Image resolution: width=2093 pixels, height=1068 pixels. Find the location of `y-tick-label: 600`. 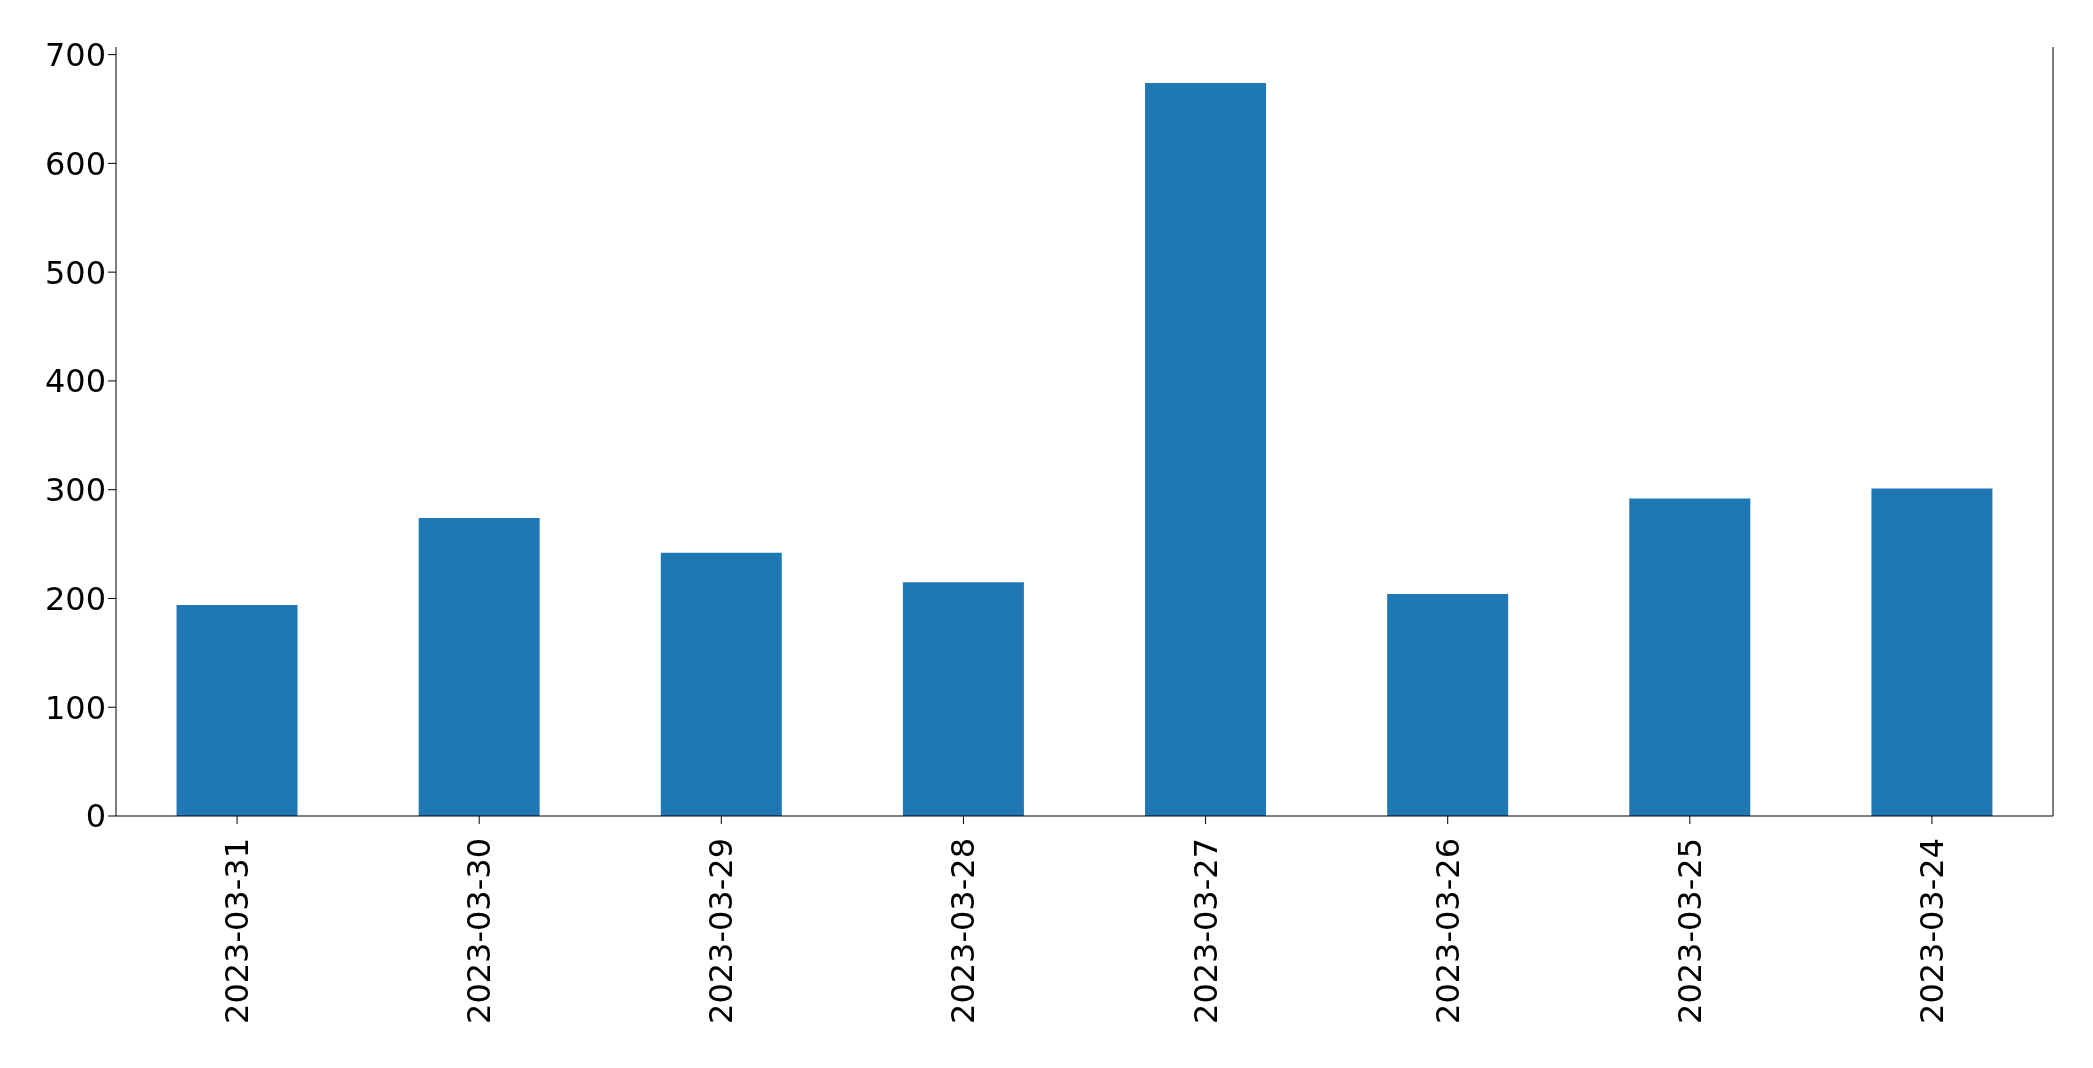

y-tick-label: 600 is located at coordinates (75, 163).